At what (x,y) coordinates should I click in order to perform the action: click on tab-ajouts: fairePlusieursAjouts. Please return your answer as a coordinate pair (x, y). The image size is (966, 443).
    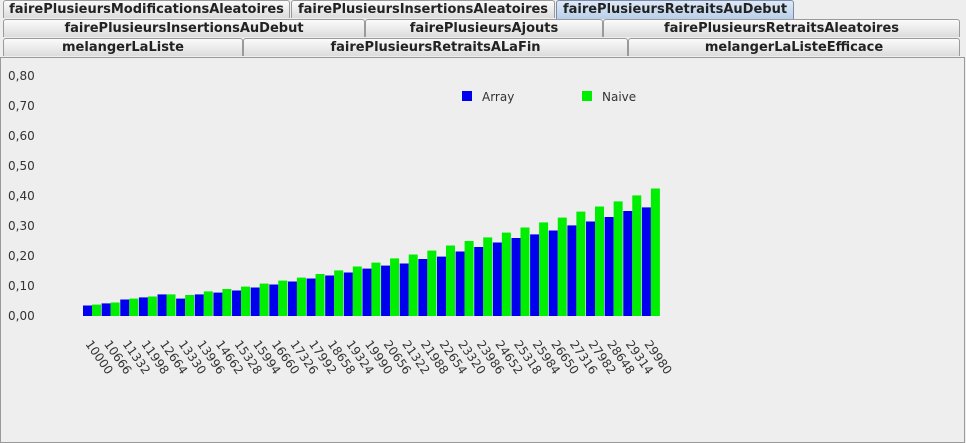
    Looking at the image, I should click on (484, 28).